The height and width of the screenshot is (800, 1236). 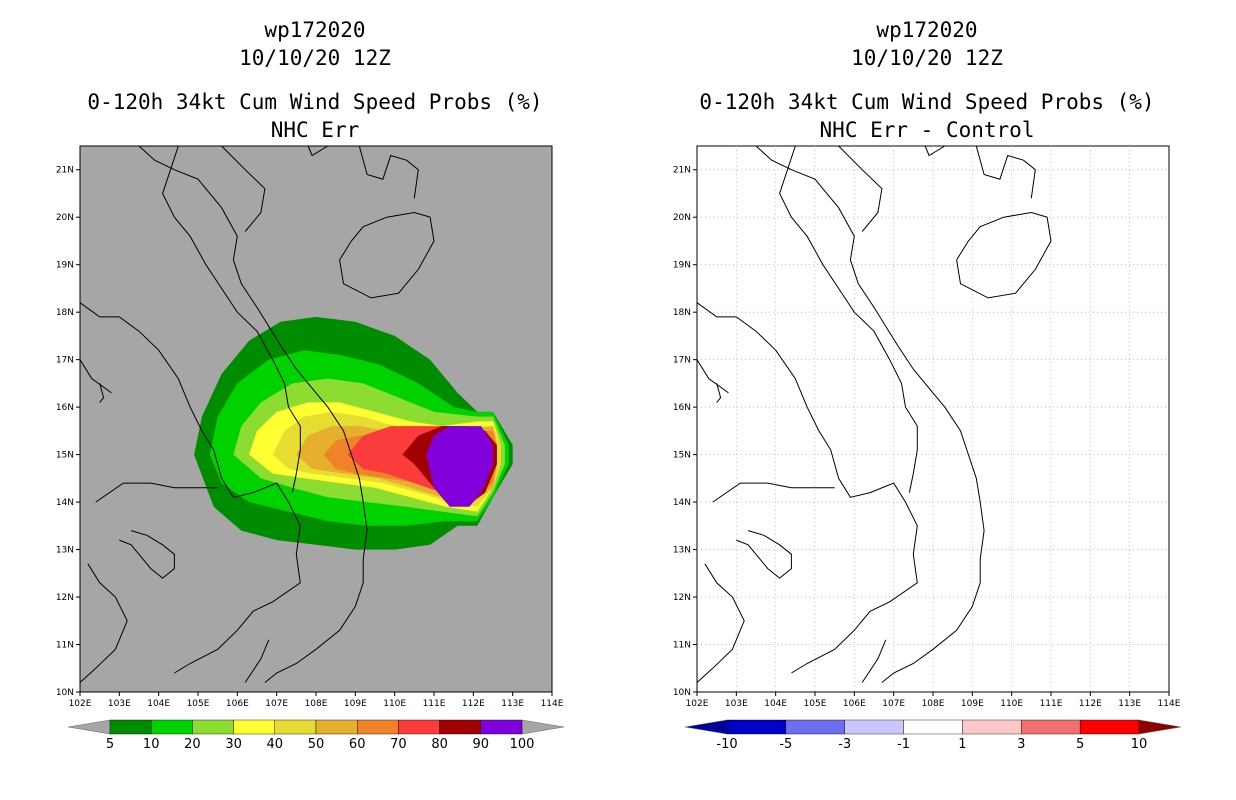 I want to click on lon-label: 106E, so click(x=854, y=704).